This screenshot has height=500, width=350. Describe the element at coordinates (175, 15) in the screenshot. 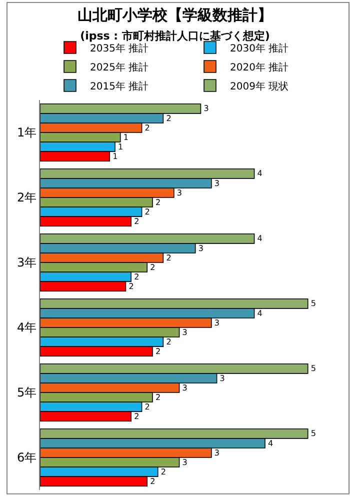

I see `chart-title: 山北町小学校【学級数推計】` at that location.